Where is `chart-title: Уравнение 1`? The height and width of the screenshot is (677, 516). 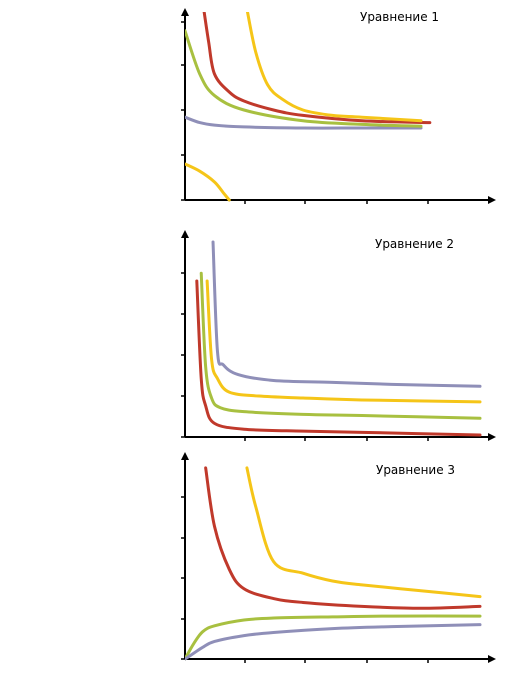
chart-title: Уравнение 1 is located at coordinates (399, 17).